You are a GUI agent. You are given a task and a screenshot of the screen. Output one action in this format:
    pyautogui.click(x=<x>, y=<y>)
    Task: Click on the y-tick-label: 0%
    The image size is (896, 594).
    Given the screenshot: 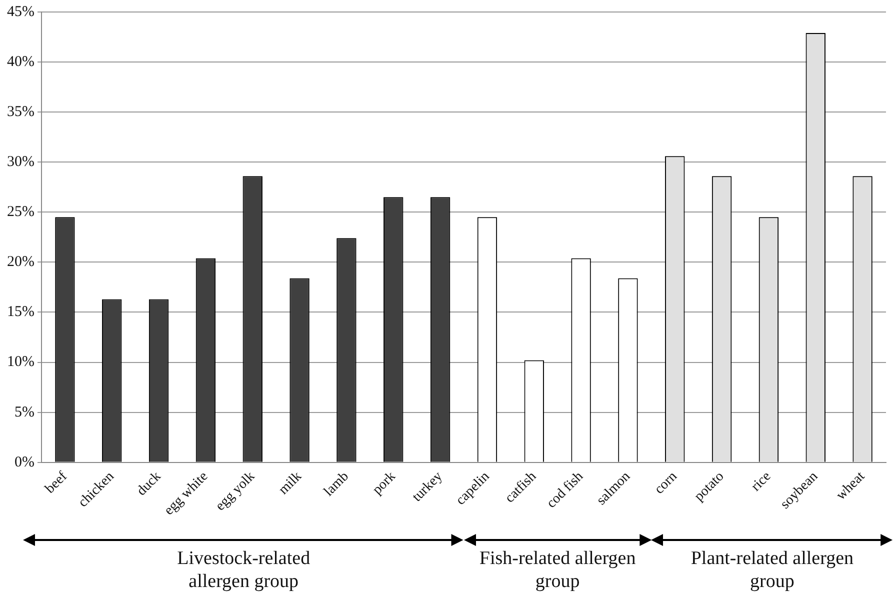 What is the action you would take?
    pyautogui.click(x=24, y=462)
    